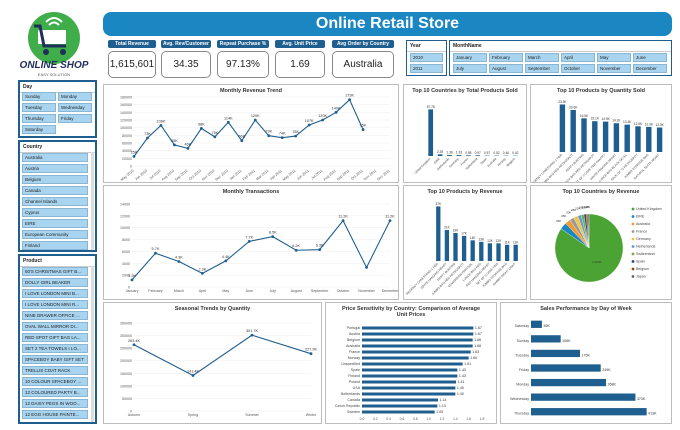  Describe the element at coordinates (641, 232) in the screenshot. I see `legend-label: France` at that location.